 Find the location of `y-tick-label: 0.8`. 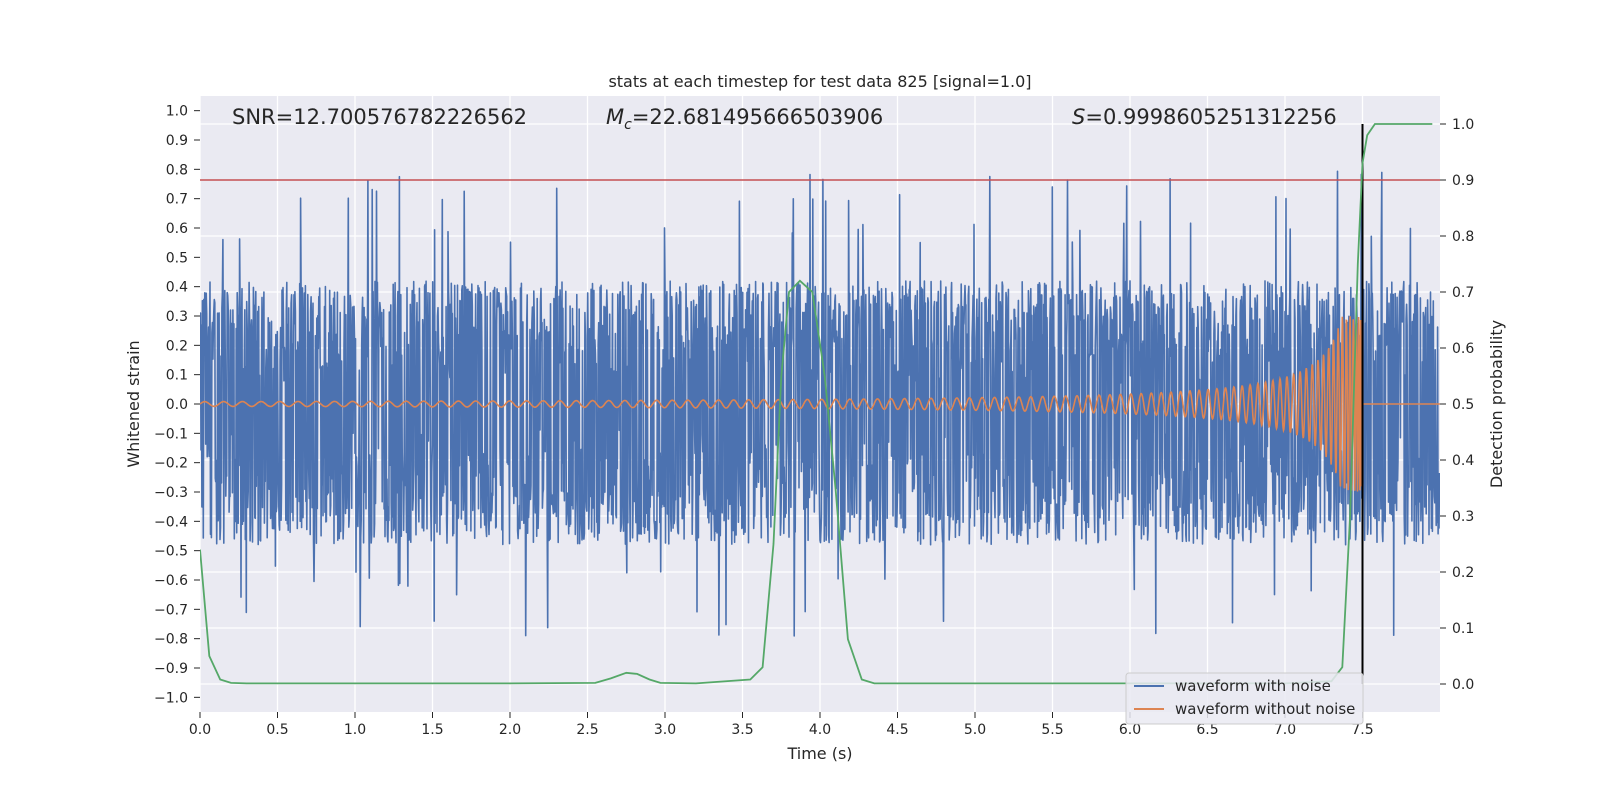

y-tick-label: 0.8 is located at coordinates (177, 170).